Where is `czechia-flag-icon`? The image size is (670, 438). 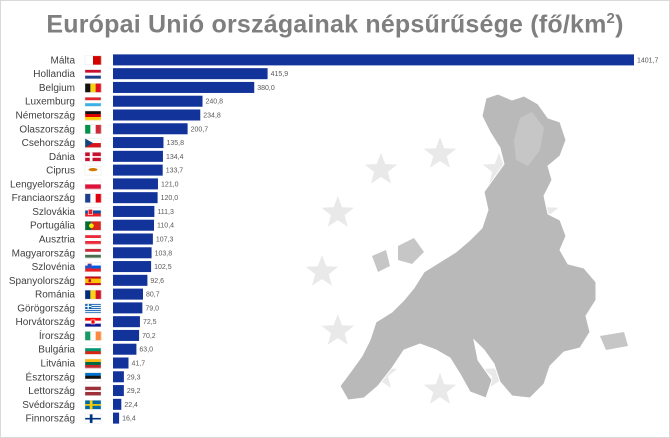 czechia-flag-icon is located at coordinates (93, 143).